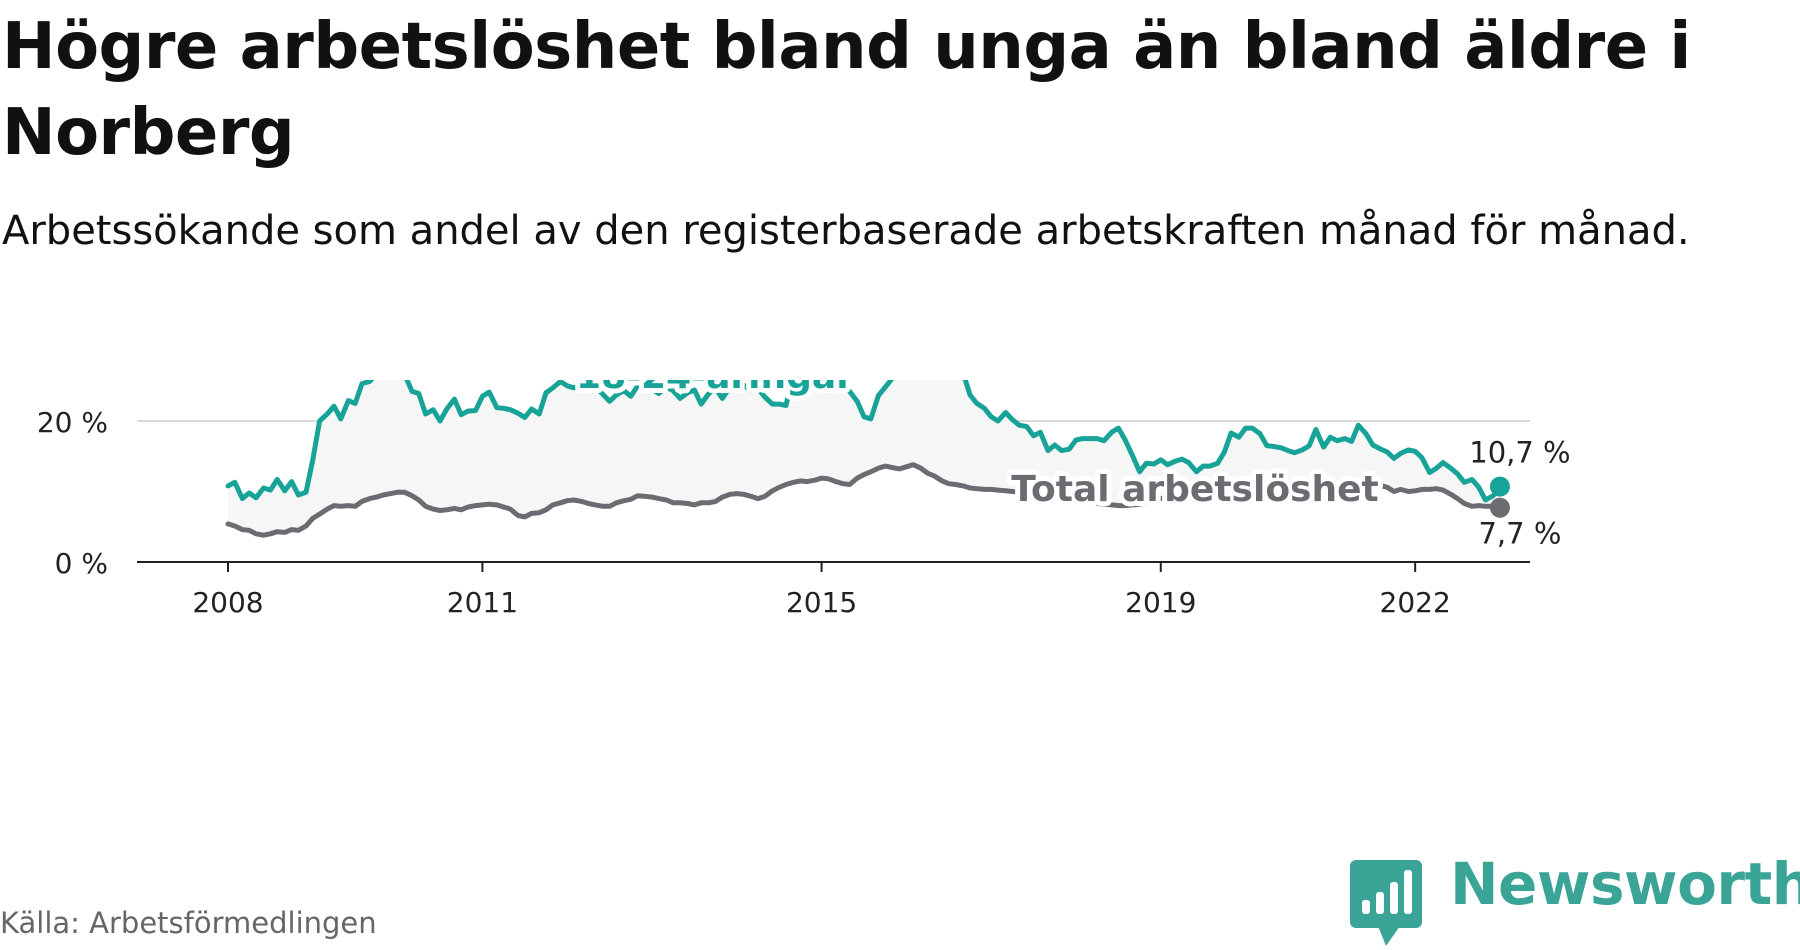 This screenshot has width=1800, height=950. What do you see at coordinates (1386, 903) in the screenshot?
I see `newsworthy-logo-icon` at bounding box center [1386, 903].